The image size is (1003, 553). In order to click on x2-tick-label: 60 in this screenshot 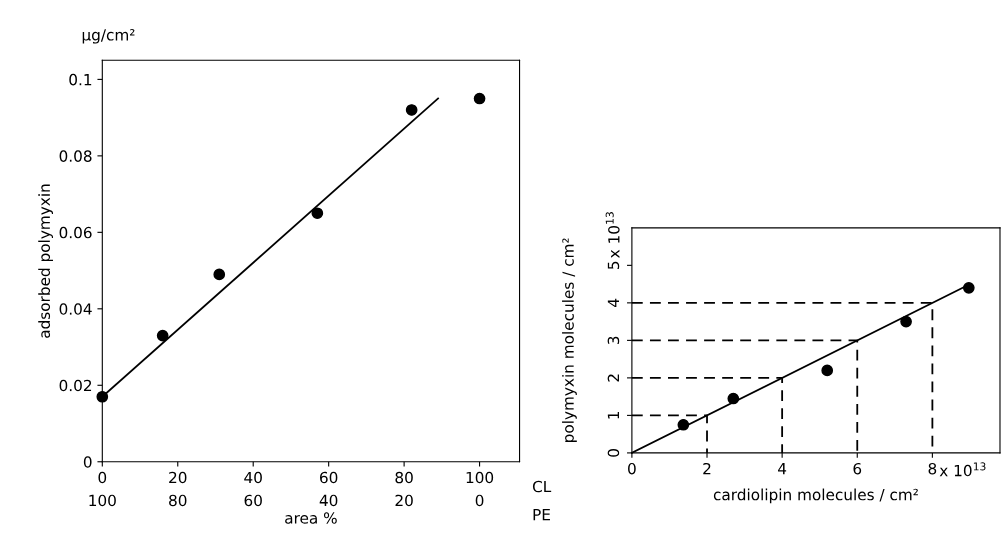, I will do `click(253, 500)`.